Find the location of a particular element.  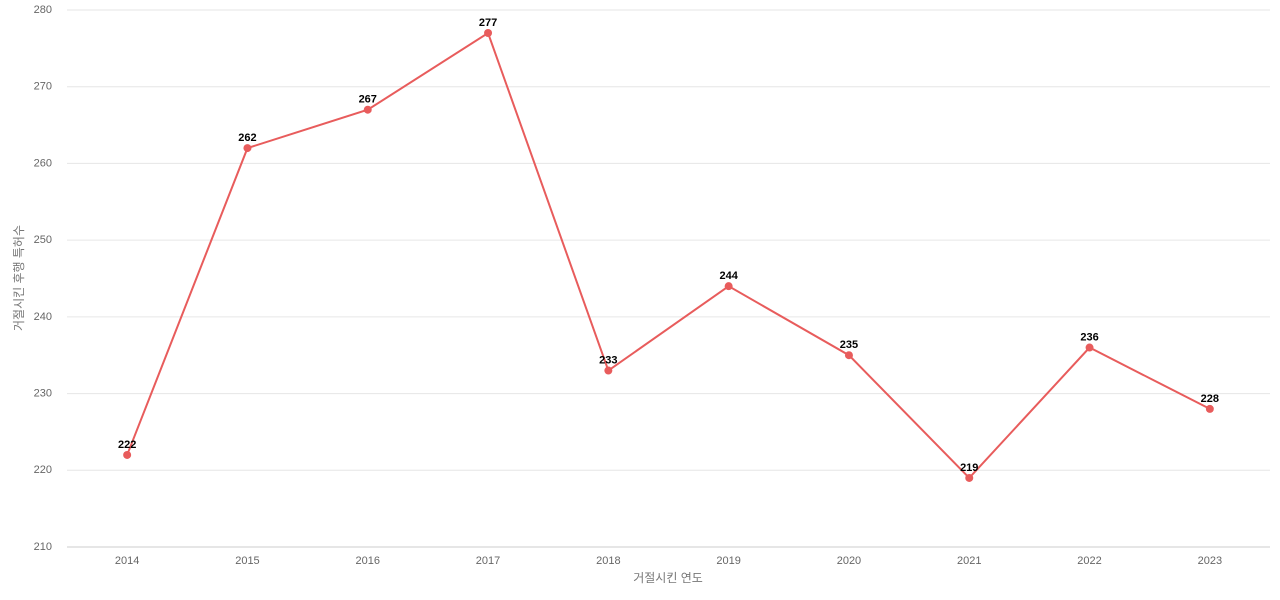

y-tick-label: 270 is located at coordinates (43, 87).